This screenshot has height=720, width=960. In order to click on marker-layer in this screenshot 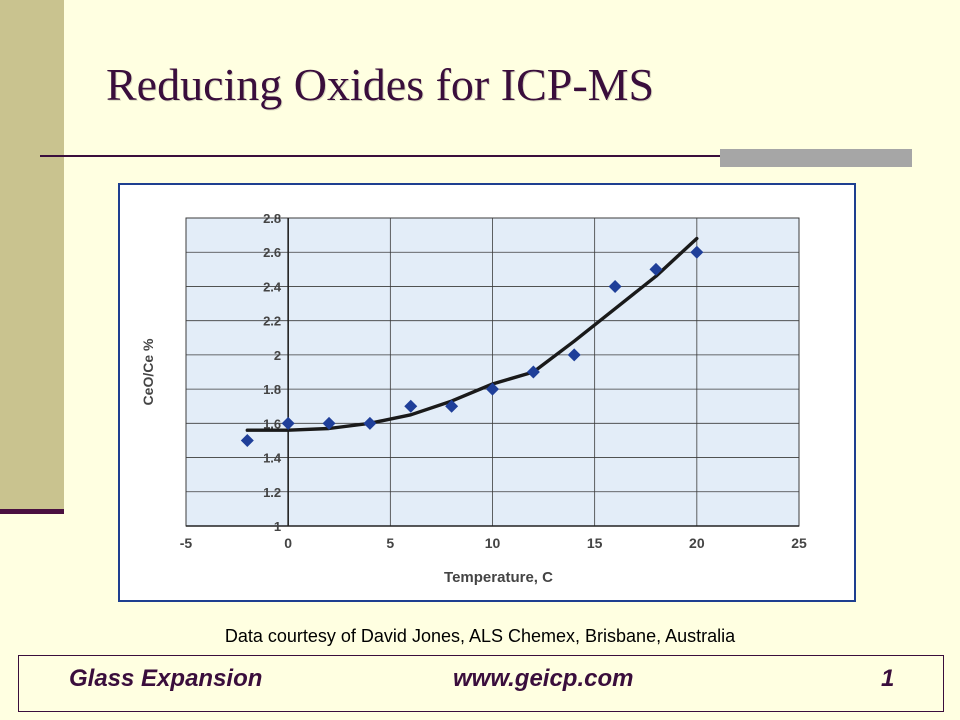, I will do `click(472, 346)`.